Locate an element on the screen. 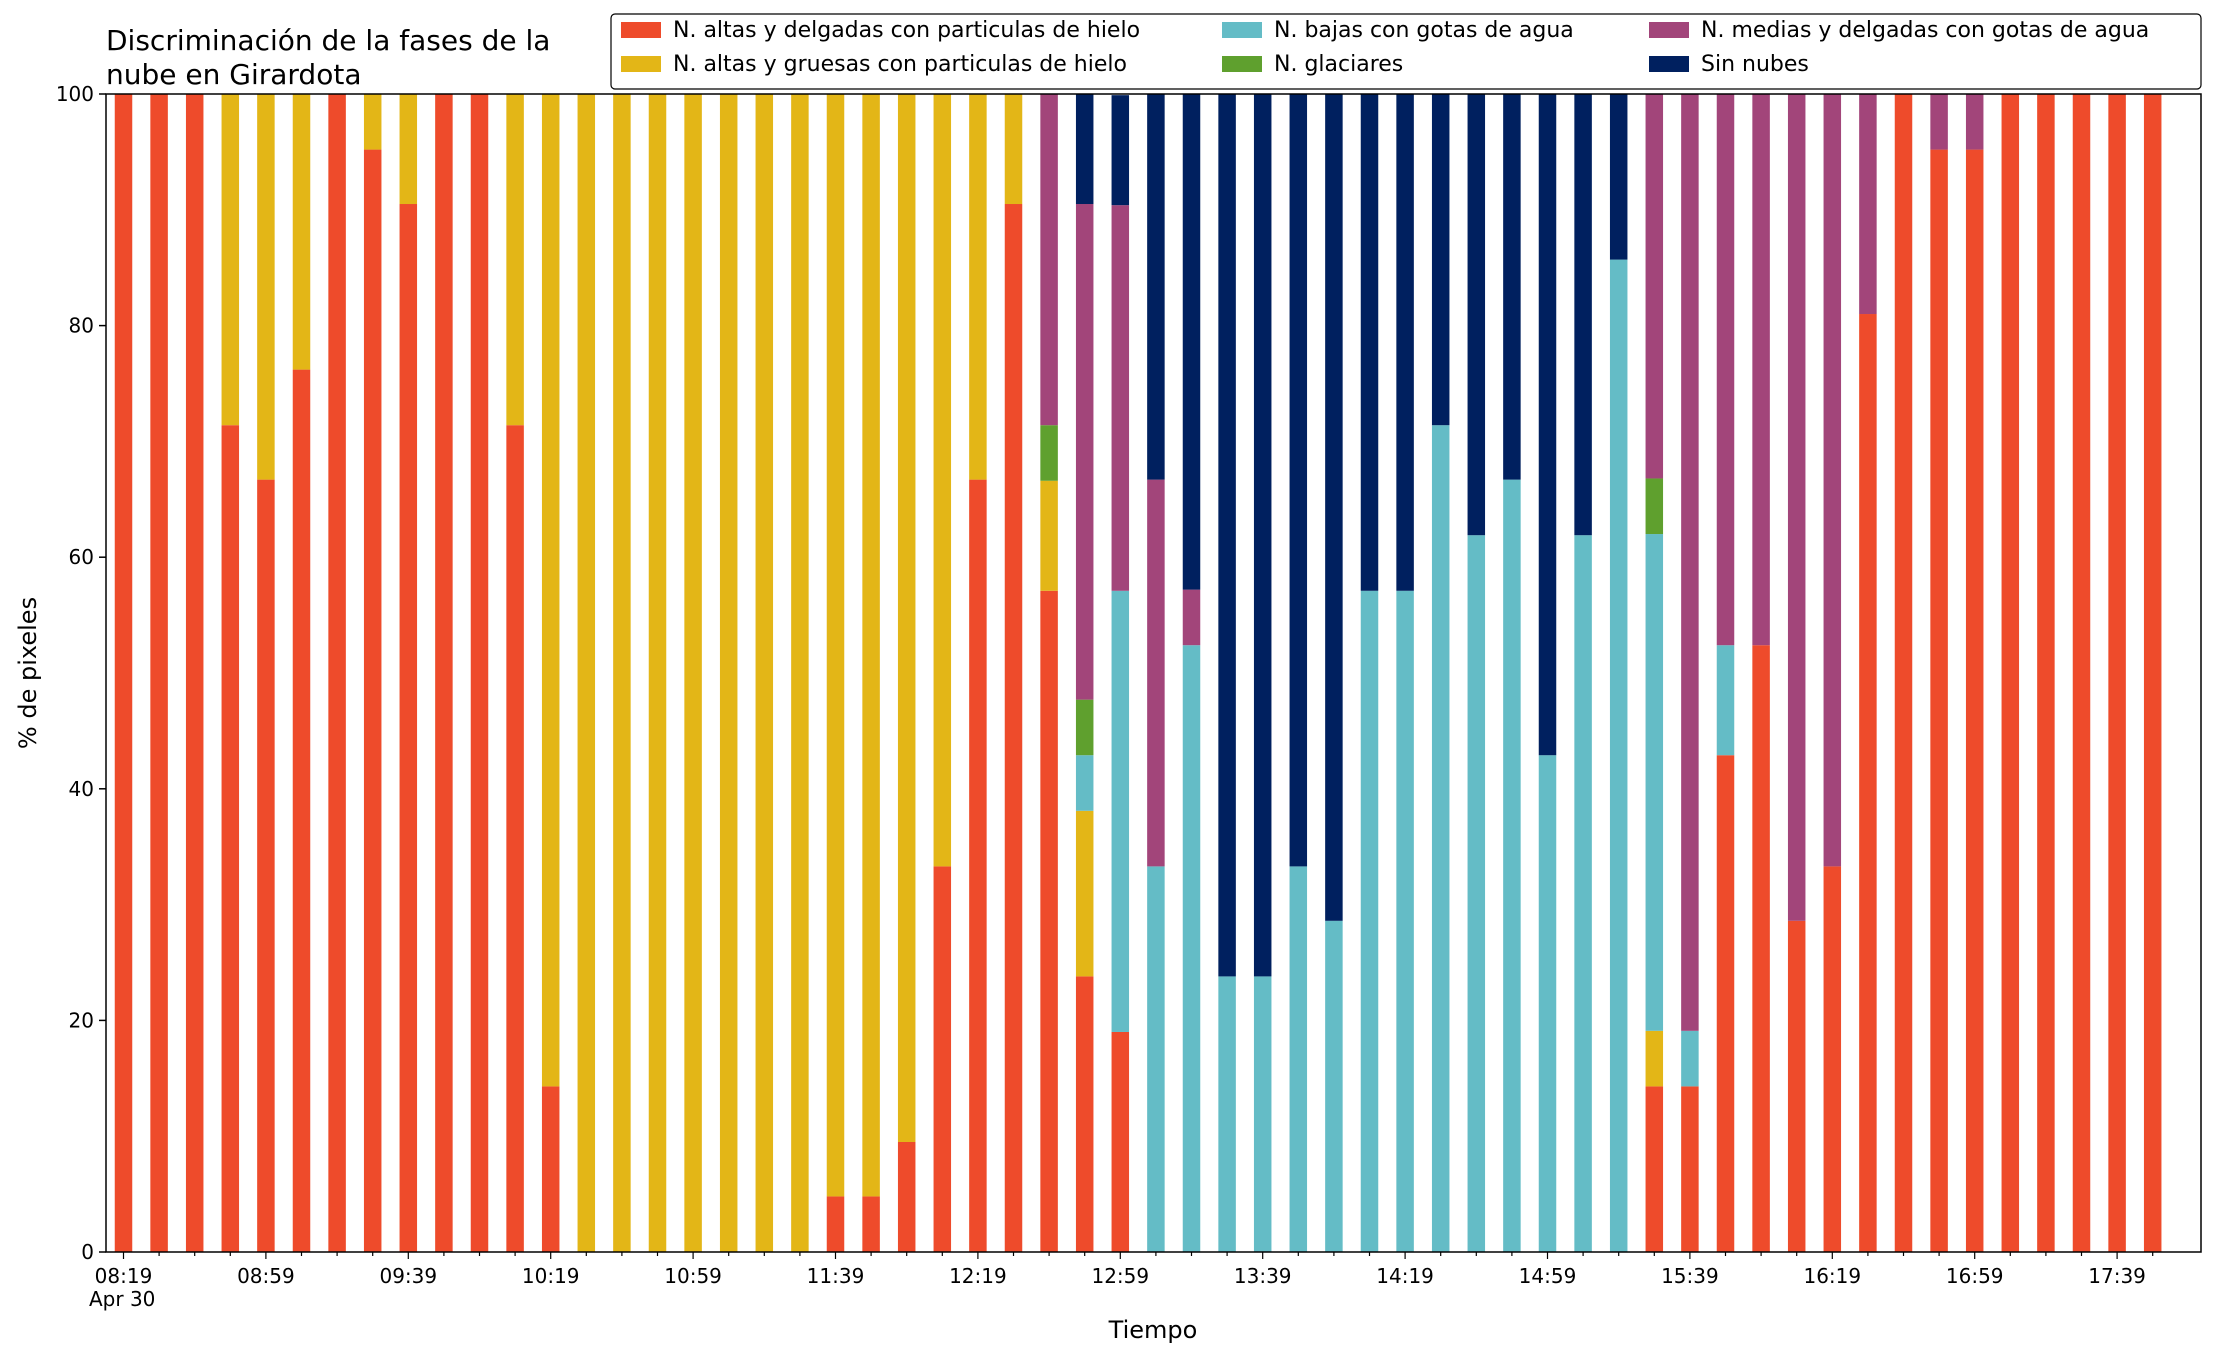 Image resolution: width=2216 pixels, height=1355 pixels. bar-segment-12:49-s0 is located at coordinates (1084, 1114).